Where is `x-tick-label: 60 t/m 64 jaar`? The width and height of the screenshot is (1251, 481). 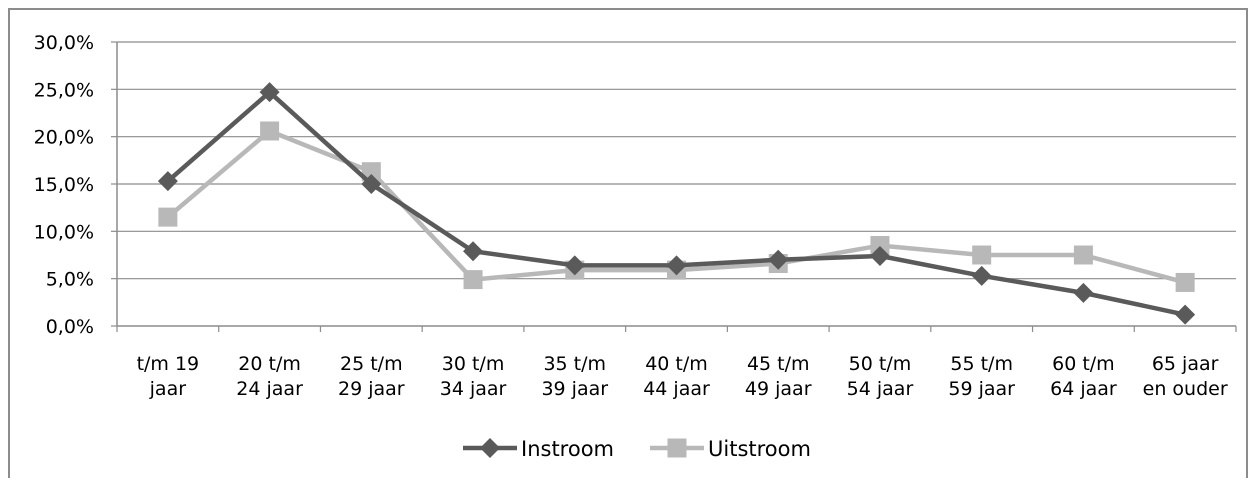 x-tick-label: 60 t/m 64 jaar is located at coordinates (1083, 376).